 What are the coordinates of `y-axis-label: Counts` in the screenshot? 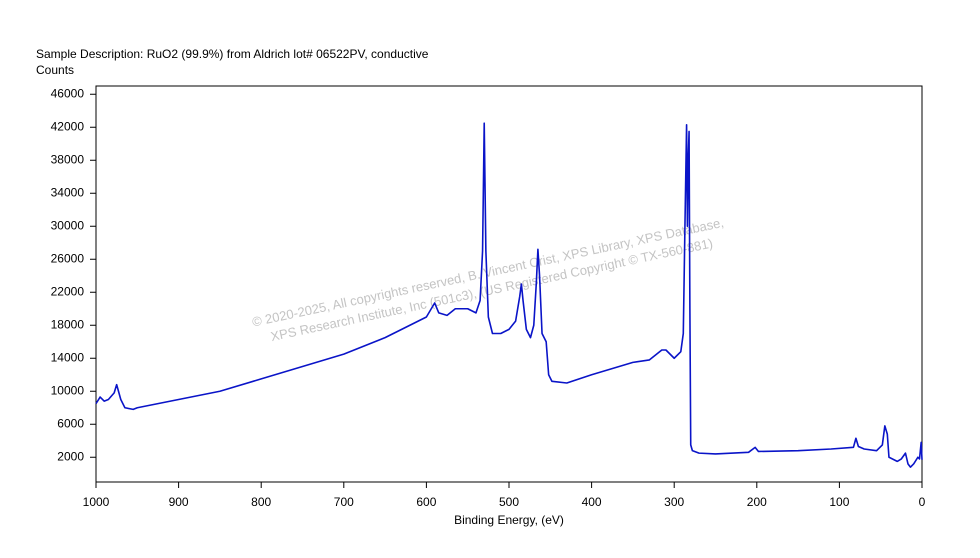 It's located at (55, 70).